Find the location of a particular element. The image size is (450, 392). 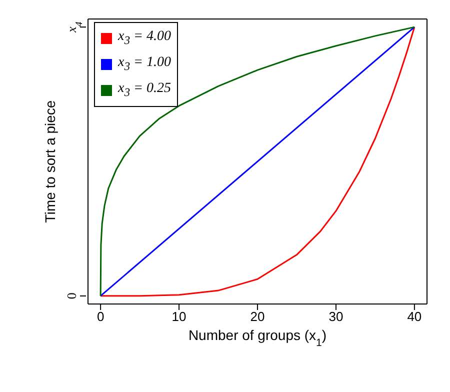

x-tick-label: 30 is located at coordinates (336, 316).